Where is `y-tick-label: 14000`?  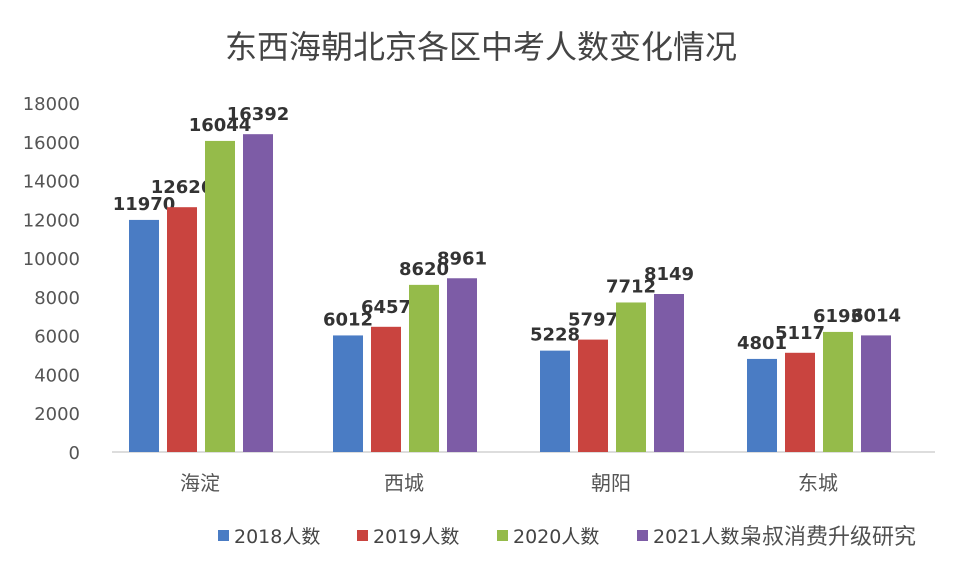
y-tick-label: 14000 is located at coordinates (51, 182).